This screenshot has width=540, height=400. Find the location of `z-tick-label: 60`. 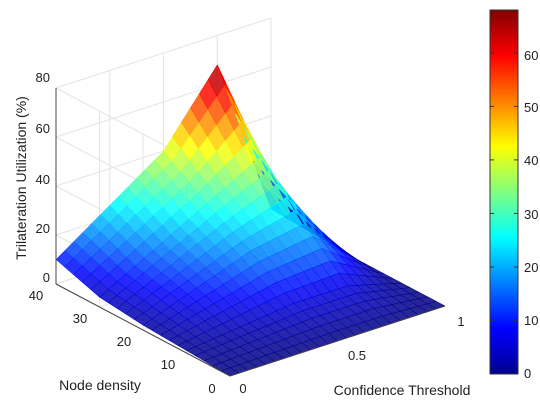

z-tick-label: 60 is located at coordinates (43, 128).